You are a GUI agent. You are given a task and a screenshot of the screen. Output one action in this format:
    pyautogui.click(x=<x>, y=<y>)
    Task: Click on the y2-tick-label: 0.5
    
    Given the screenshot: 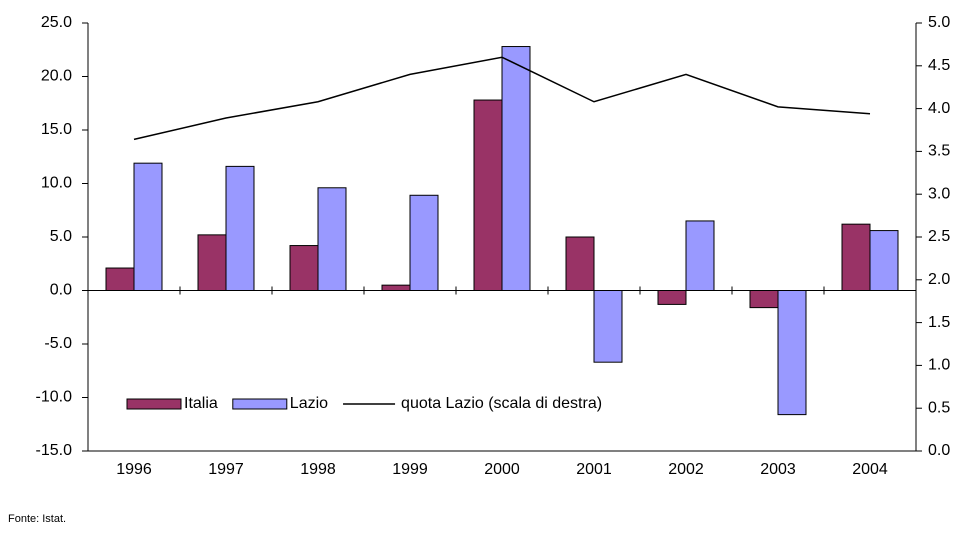 What is the action you would take?
    pyautogui.click(x=939, y=407)
    